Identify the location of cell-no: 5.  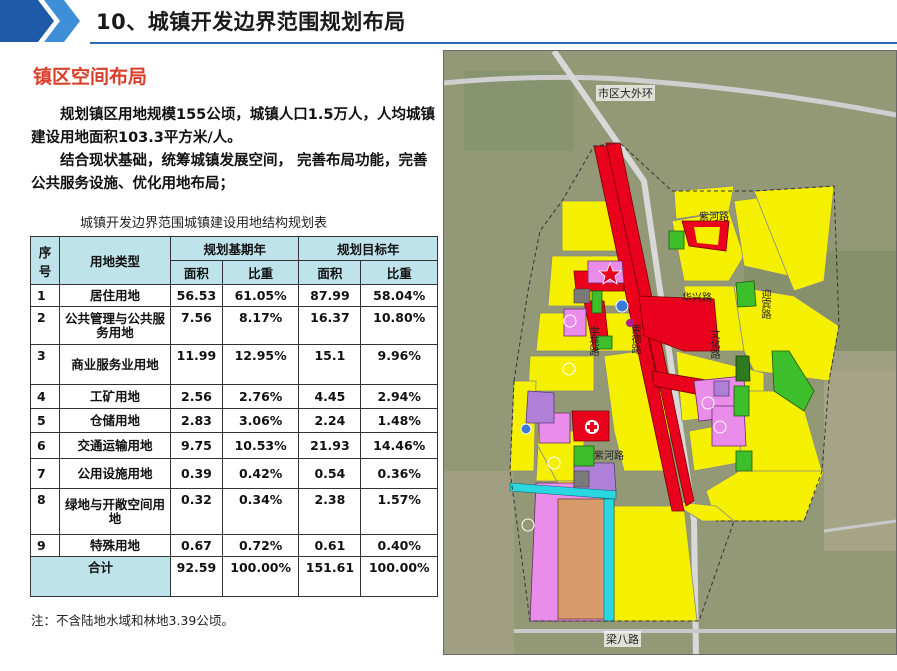
(45, 420).